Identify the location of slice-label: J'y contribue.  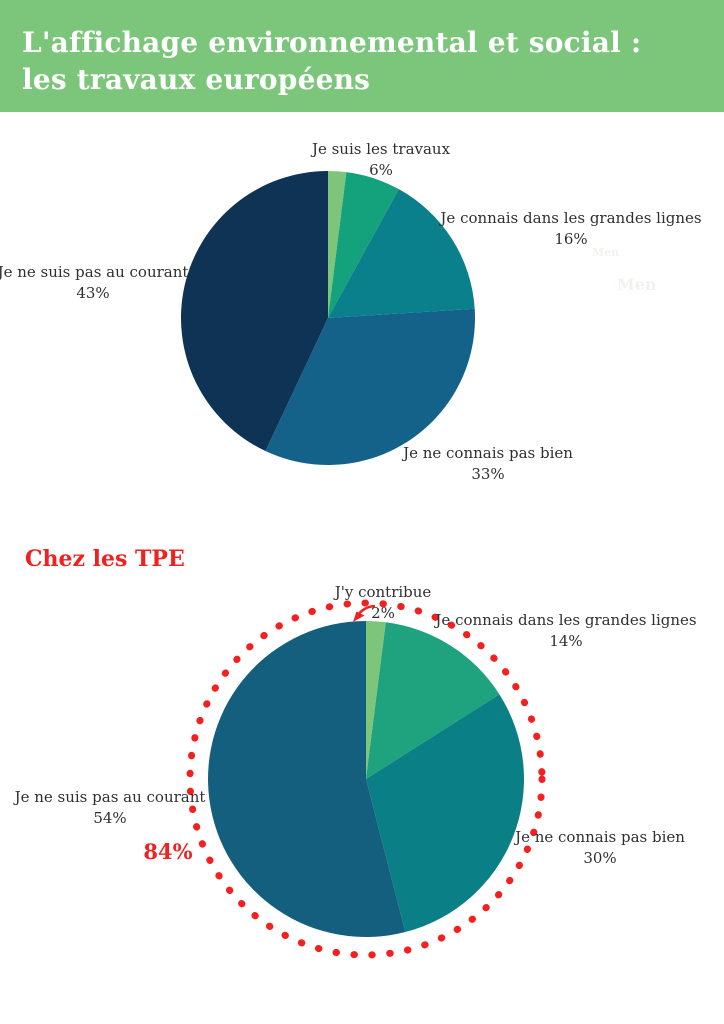
(383, 592).